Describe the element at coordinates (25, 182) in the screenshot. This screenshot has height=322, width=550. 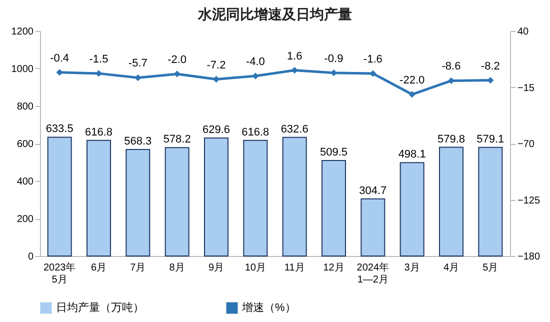
I see `y-tick-label: 400` at that location.